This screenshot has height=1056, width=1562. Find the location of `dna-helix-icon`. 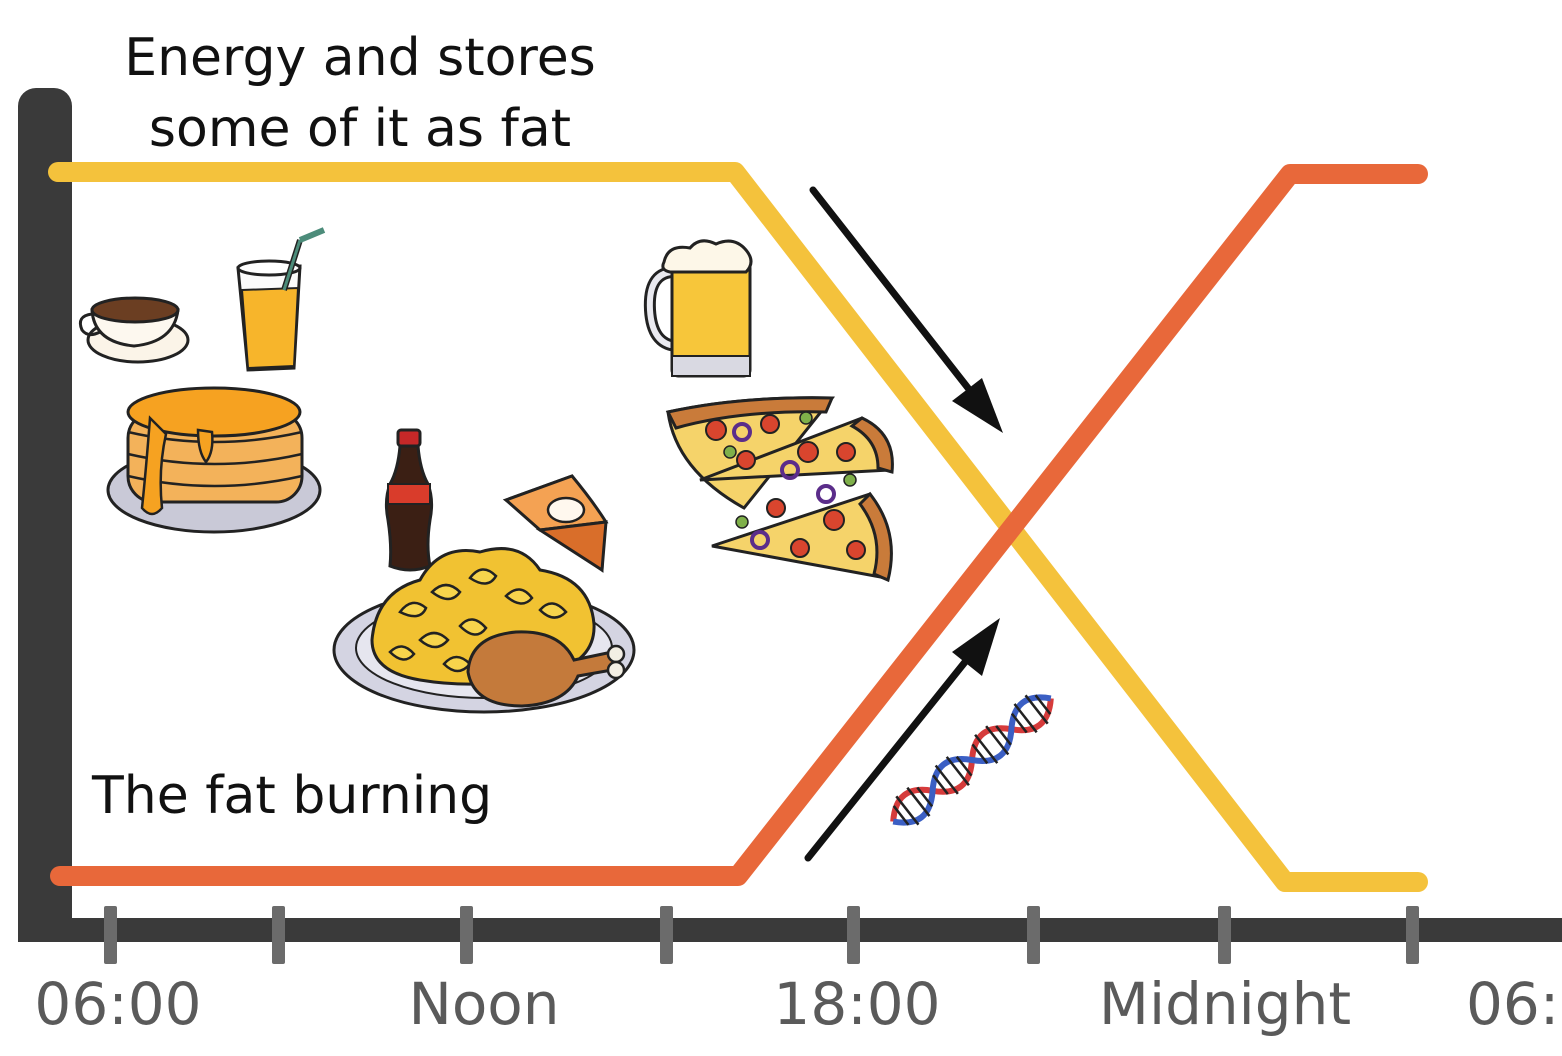

dna-helix-icon is located at coordinates (972, 760).